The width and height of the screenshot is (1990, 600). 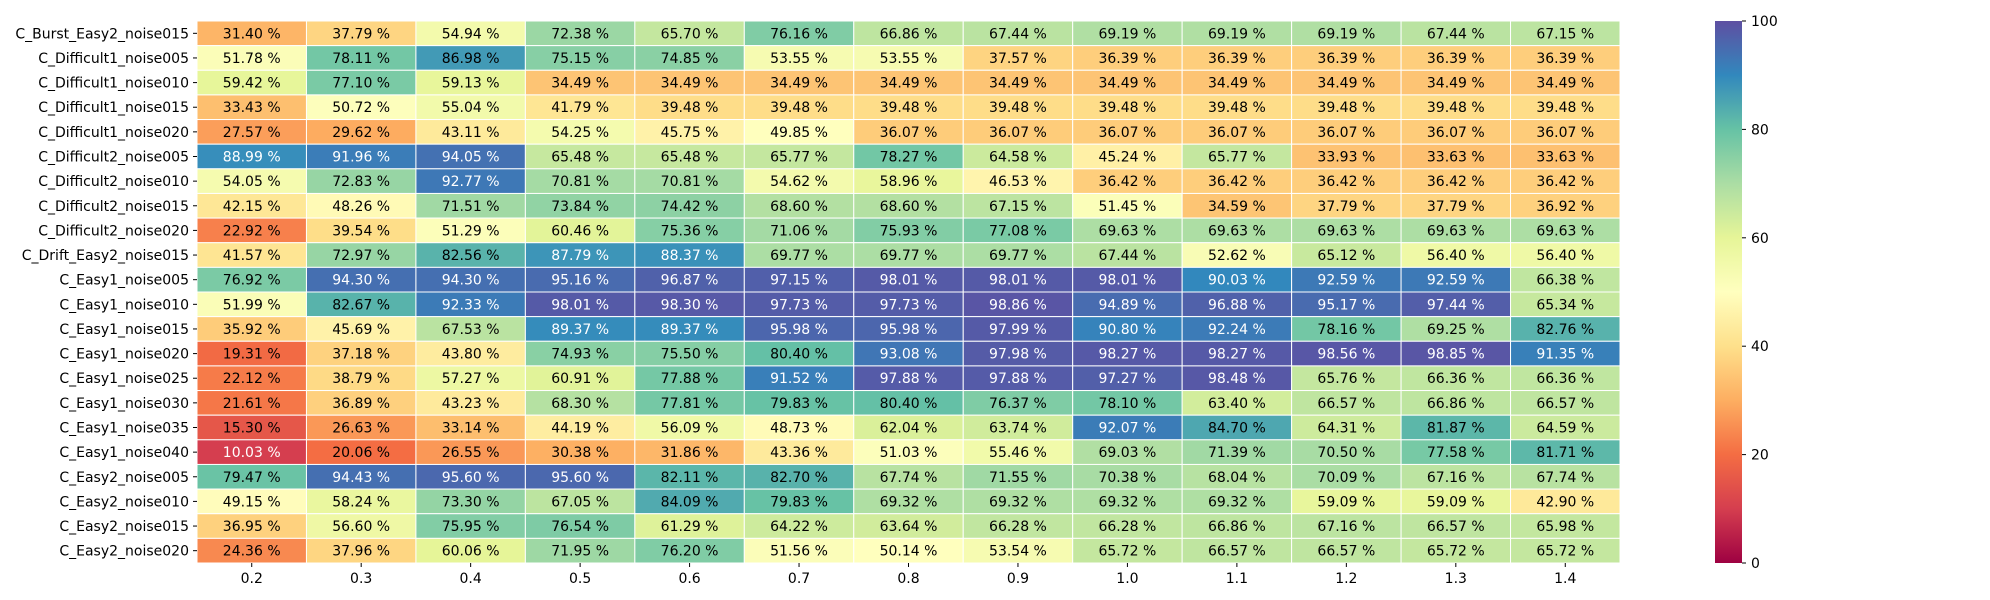 What do you see at coordinates (252, 133) in the screenshot?
I see `cell-value-label: 27.57 %` at bounding box center [252, 133].